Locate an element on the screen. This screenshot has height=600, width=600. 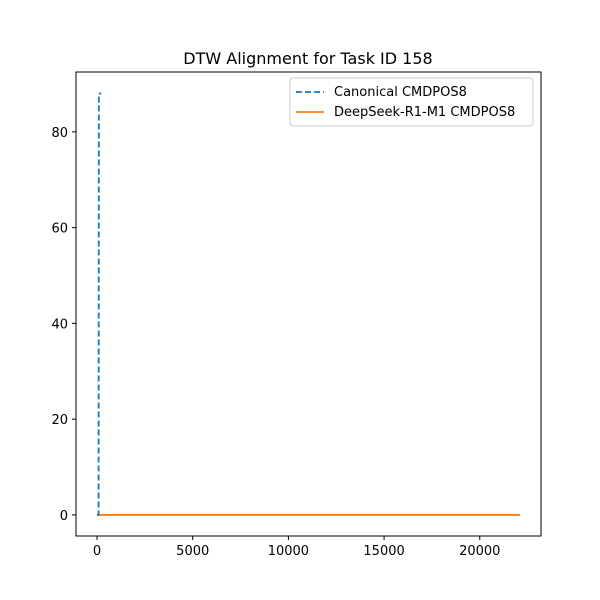
x-tick-label: 5000 is located at coordinates (192, 551).